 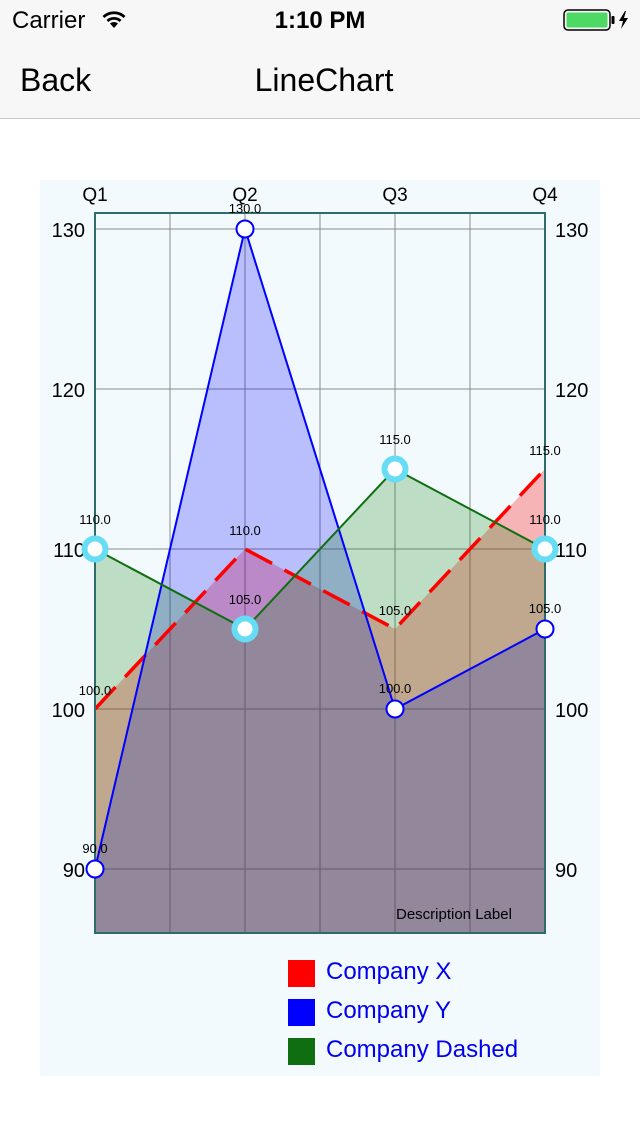 I want to click on x-tick-label: Q3, so click(x=394, y=195).